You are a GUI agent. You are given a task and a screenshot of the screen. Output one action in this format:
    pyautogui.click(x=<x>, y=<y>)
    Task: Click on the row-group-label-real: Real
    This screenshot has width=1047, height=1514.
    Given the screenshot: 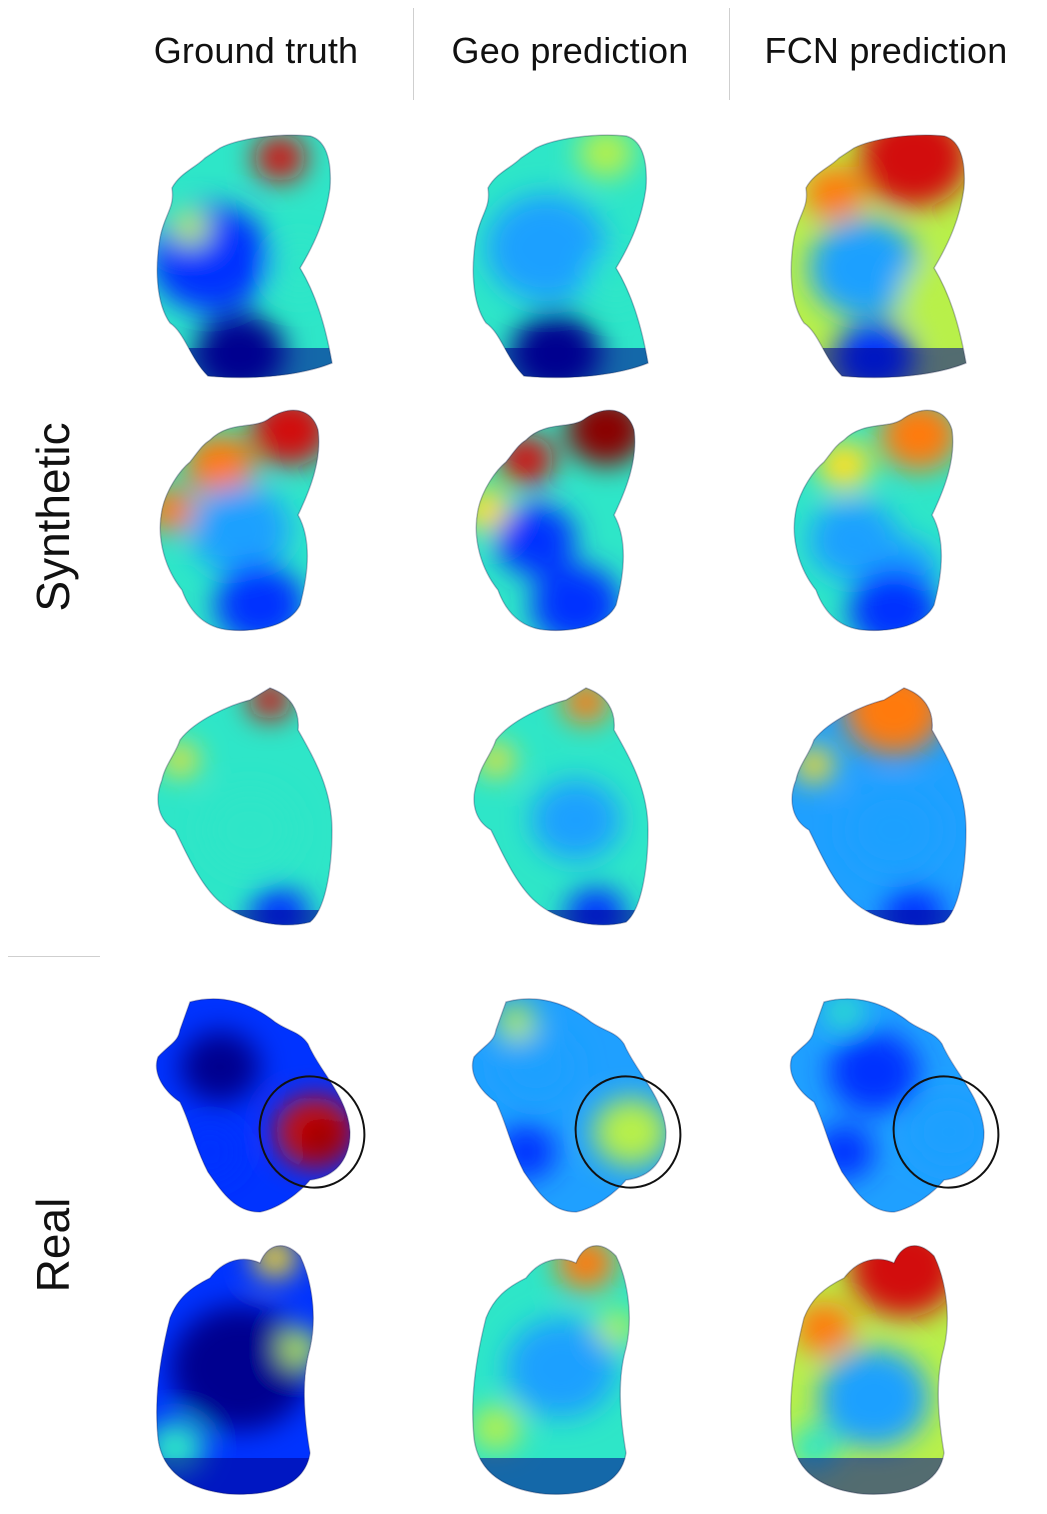 What is the action you would take?
    pyautogui.click(x=53, y=1245)
    